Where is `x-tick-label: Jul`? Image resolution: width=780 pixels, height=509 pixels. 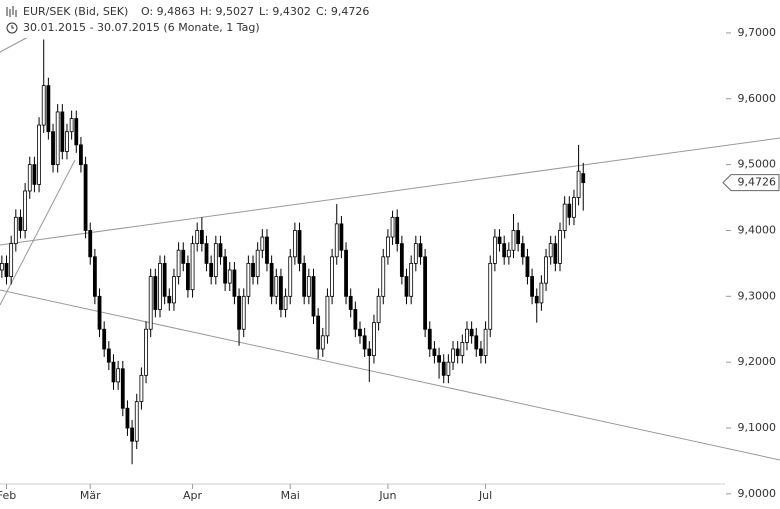
x-tick-label: Jul is located at coordinates (485, 495).